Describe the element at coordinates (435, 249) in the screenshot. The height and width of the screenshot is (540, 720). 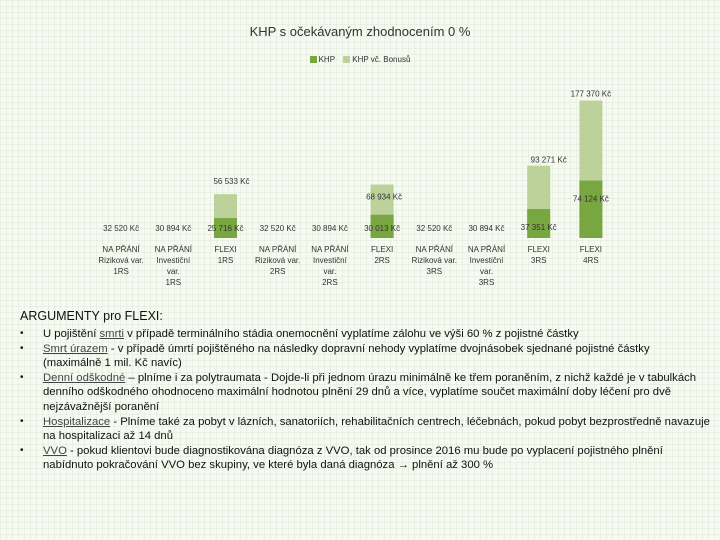
I see `category-label-7-1: NA PŘÁNÍ` at that location.